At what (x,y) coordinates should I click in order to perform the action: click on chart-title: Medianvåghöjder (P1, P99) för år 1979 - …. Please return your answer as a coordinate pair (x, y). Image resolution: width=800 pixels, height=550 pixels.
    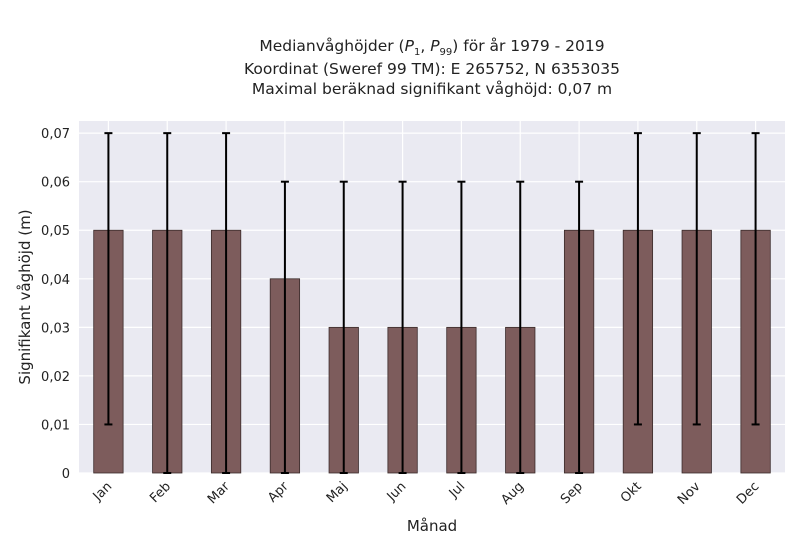
    Looking at the image, I should click on (432, 67).